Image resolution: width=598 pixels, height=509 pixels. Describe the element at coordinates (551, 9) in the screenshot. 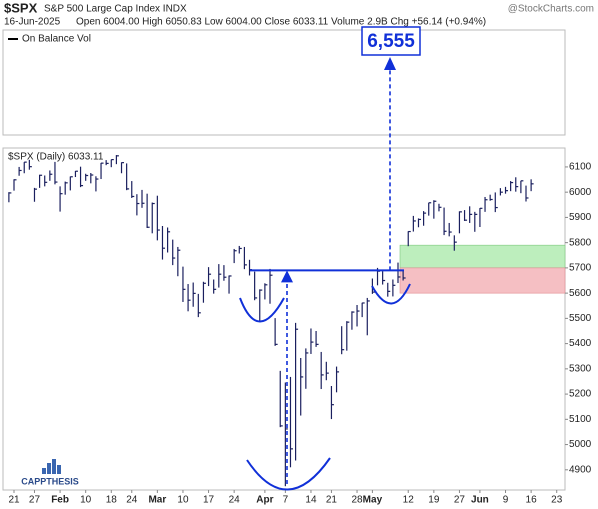

I see `source: @StockCharts.com` at that location.